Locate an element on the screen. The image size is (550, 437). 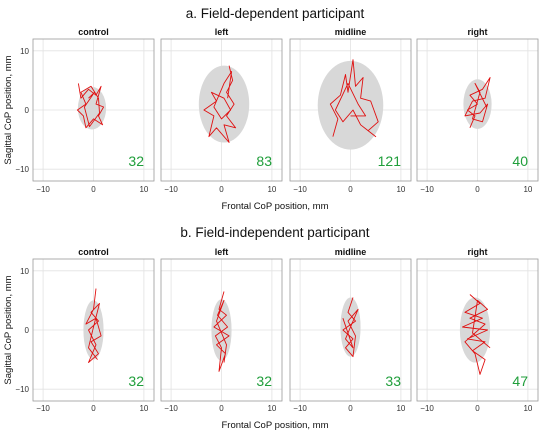
ellipse-area-value: 83 is located at coordinates (264, 161).